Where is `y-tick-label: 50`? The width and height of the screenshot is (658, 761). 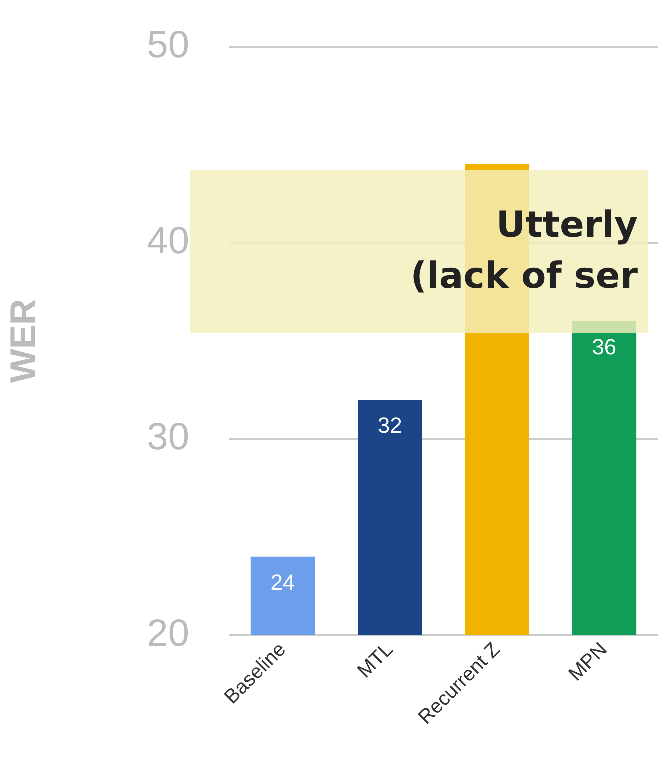
y-tick-label: 50 is located at coordinates (168, 45).